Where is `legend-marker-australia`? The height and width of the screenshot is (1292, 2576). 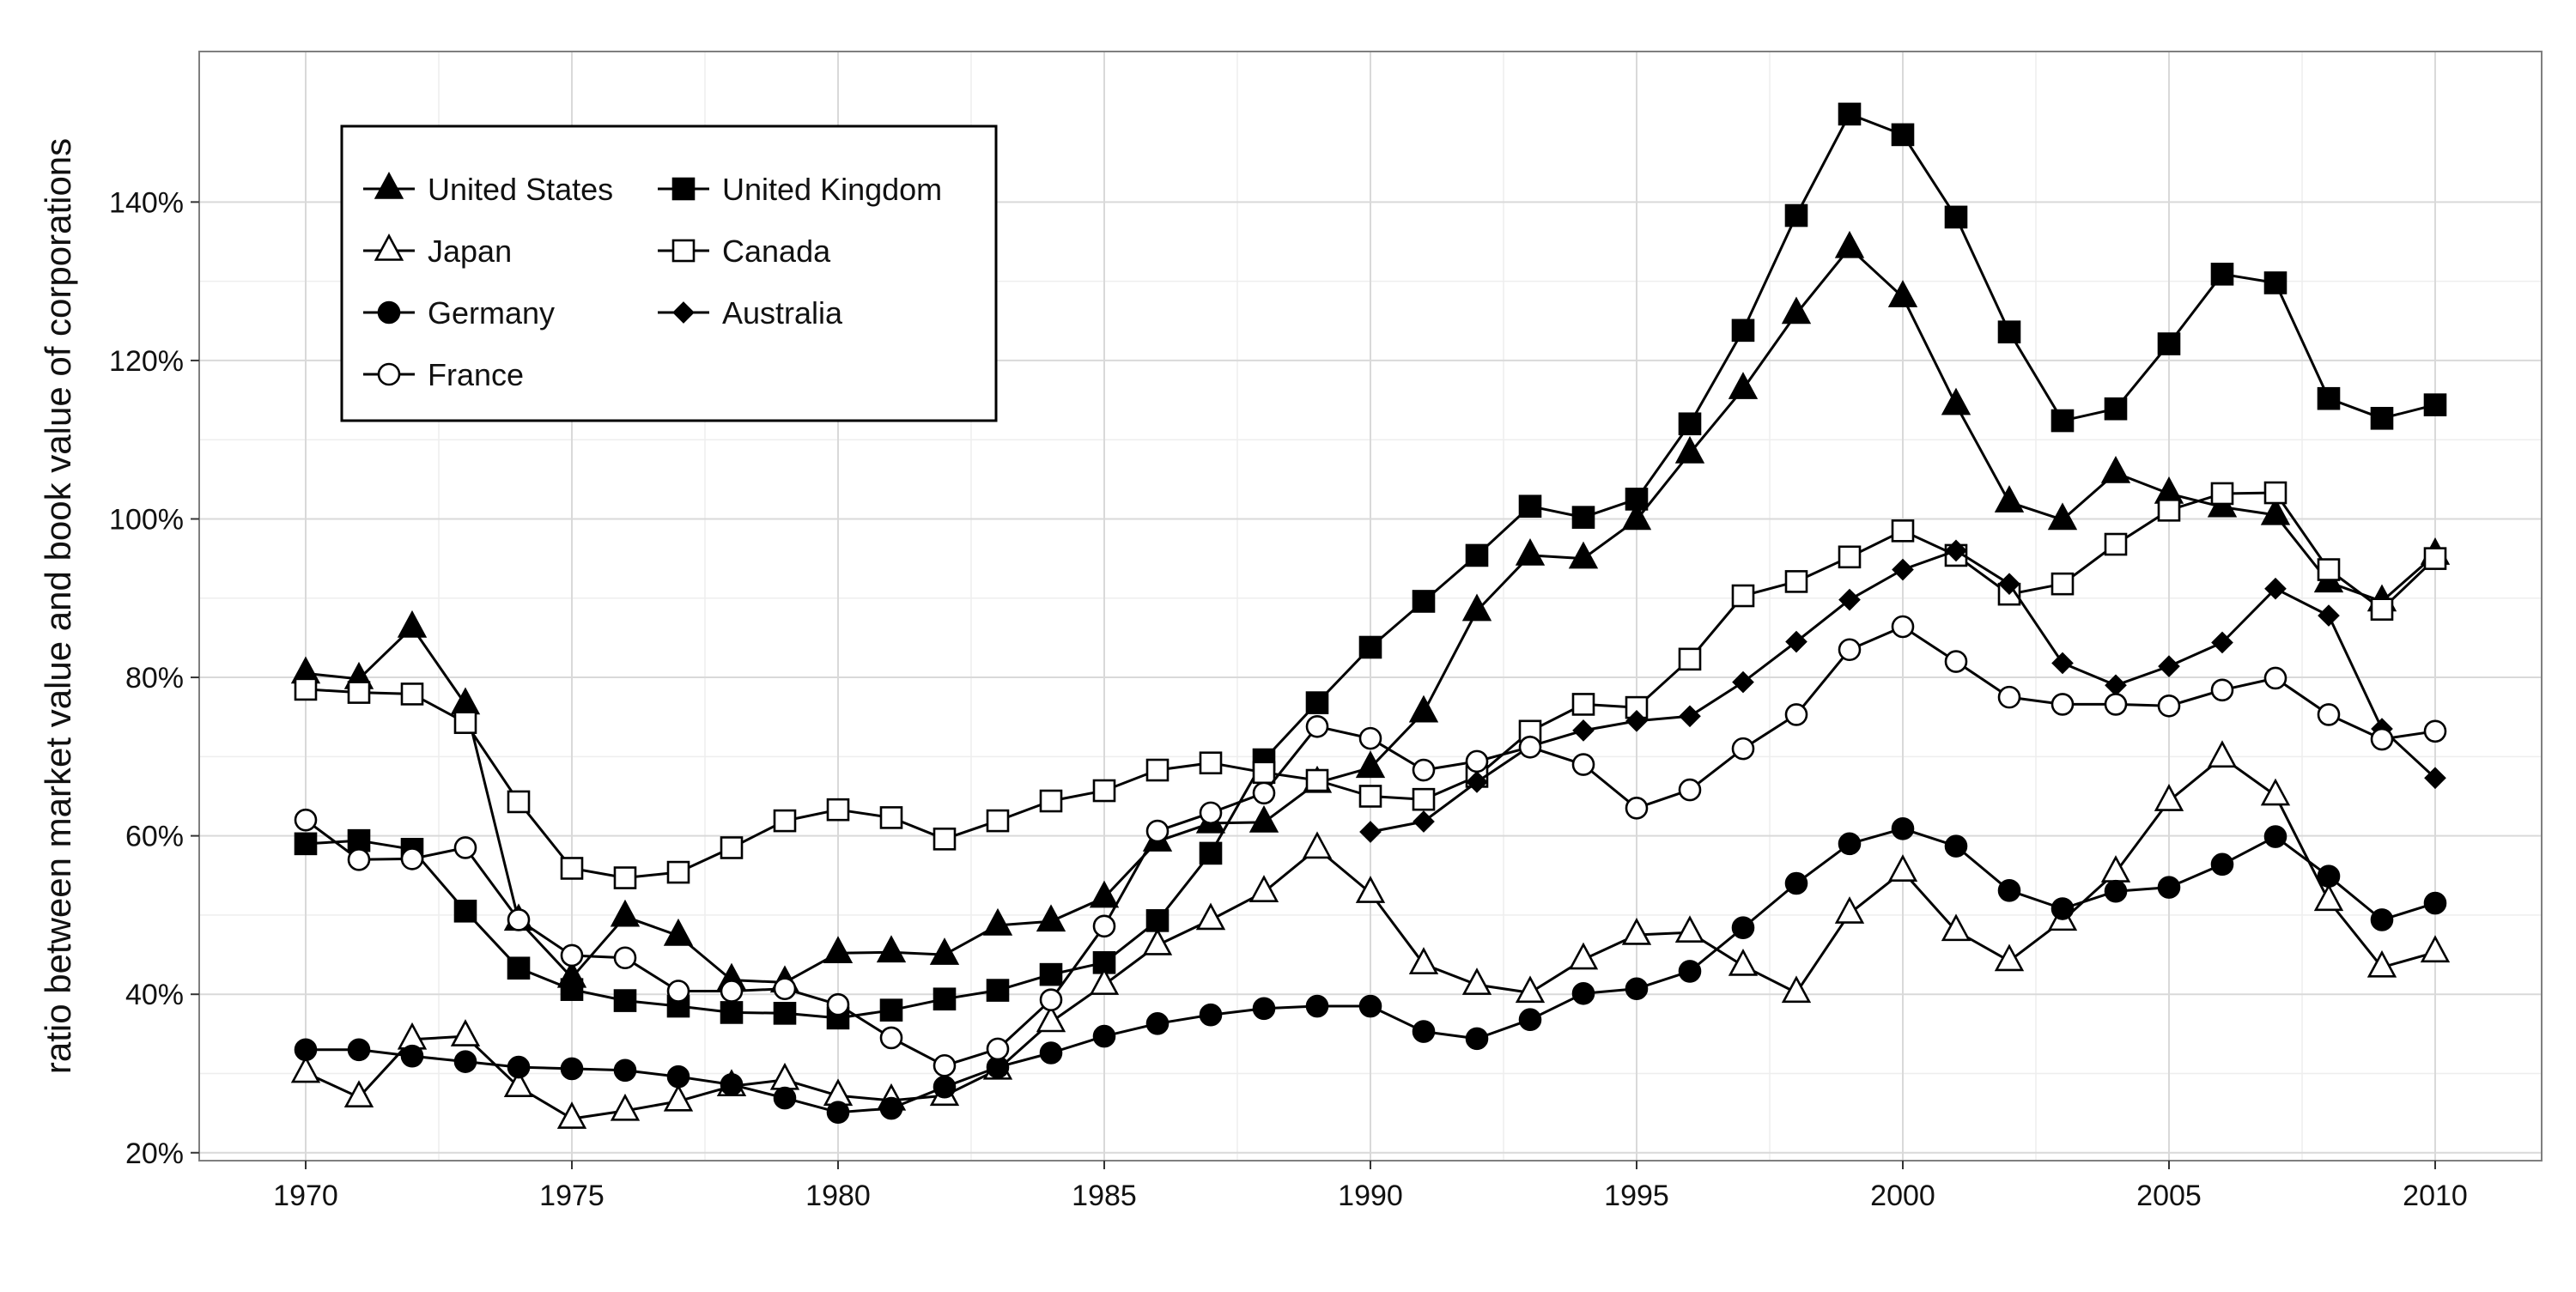
legend-marker-australia is located at coordinates (684, 312).